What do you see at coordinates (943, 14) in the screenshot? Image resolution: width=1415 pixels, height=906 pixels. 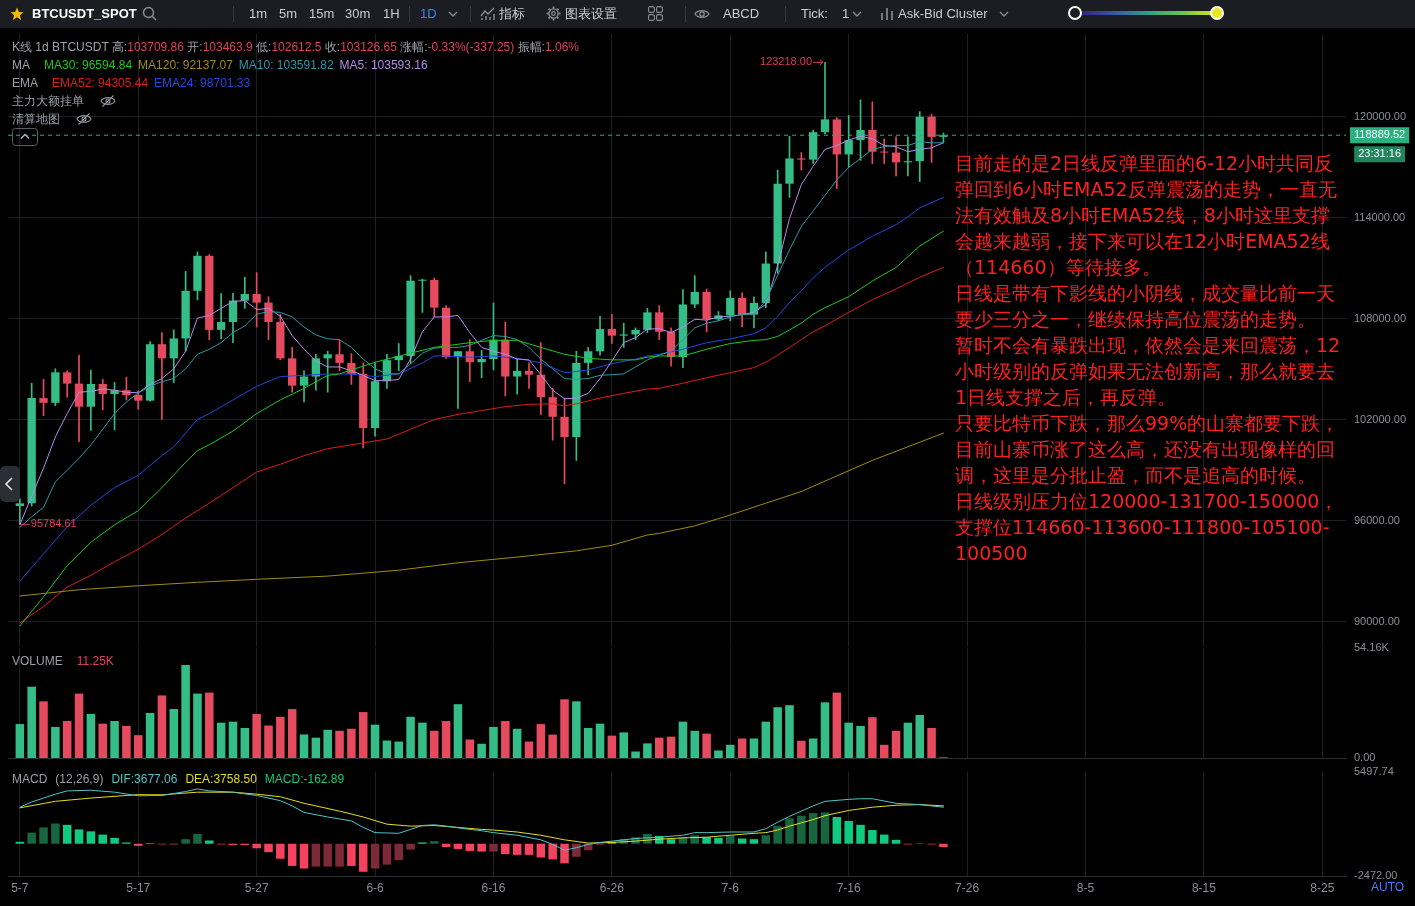 I see `text: Ask-Bid Cluster` at bounding box center [943, 14].